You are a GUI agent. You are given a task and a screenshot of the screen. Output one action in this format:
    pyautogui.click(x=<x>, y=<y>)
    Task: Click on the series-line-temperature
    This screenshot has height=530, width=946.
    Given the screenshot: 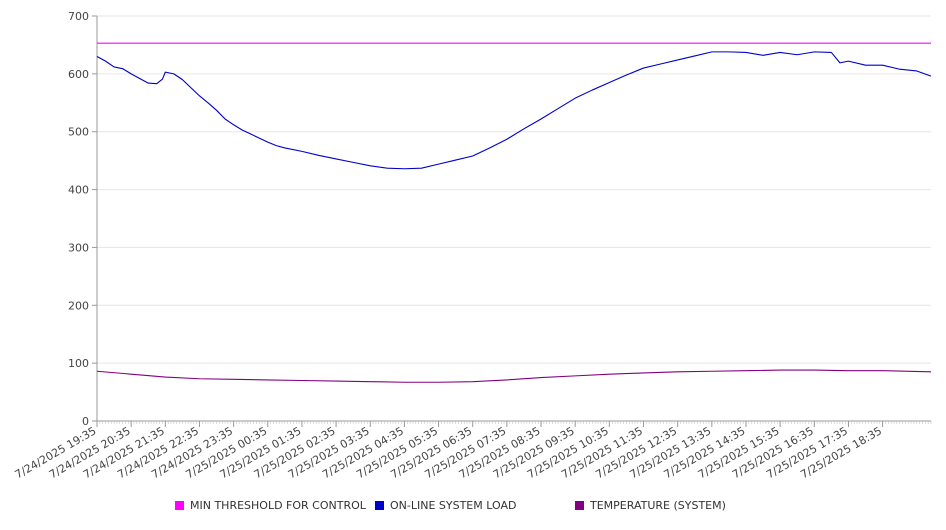 What is the action you would take?
    pyautogui.click(x=514, y=376)
    